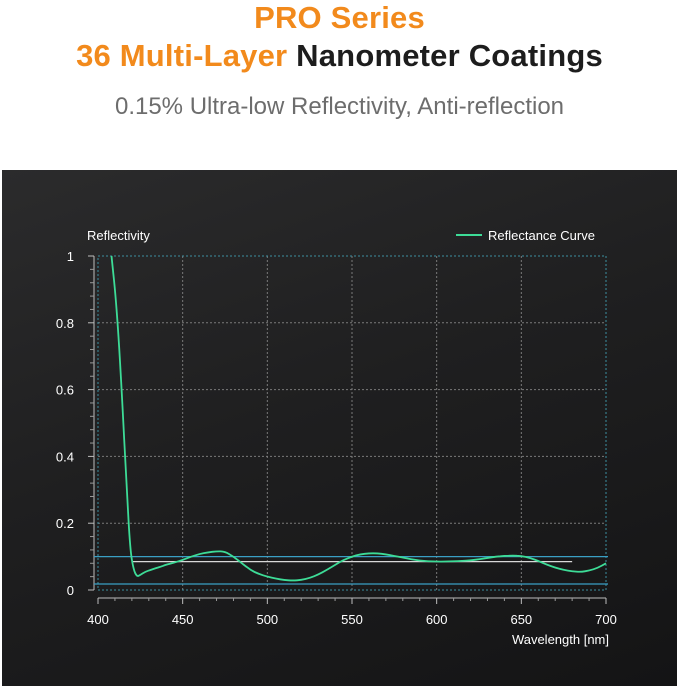 The image size is (679, 686). I want to click on title-highlight: 36 Multi-Layer, so click(182, 55).